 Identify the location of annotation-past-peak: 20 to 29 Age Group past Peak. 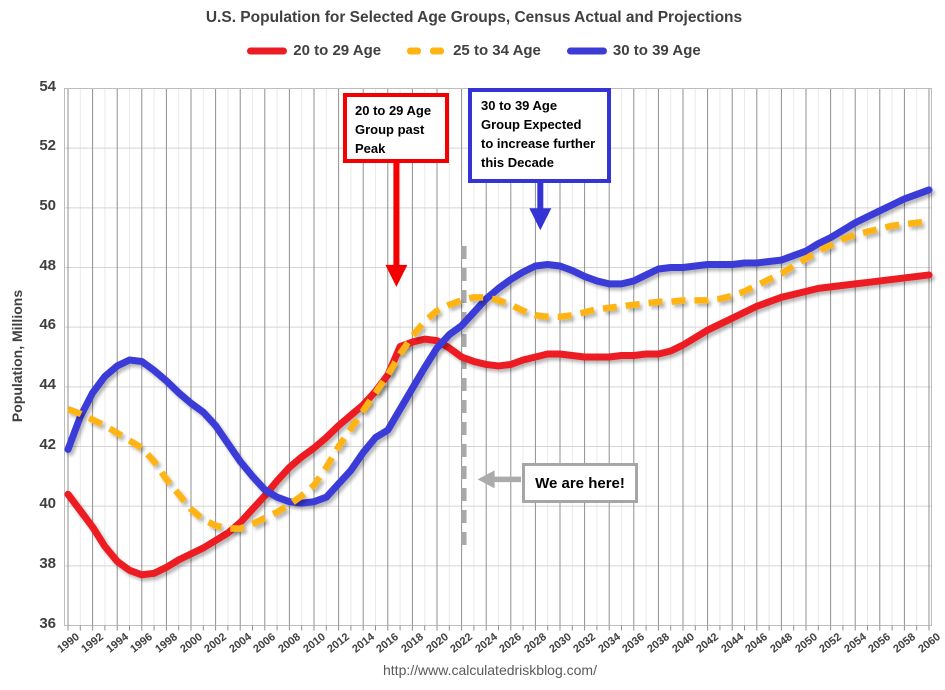
(396, 128).